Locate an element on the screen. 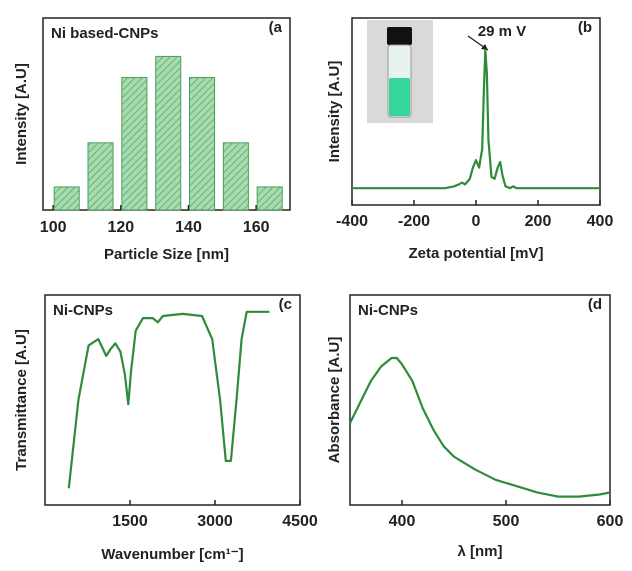 The height and width of the screenshot is (571, 632). panel-title: Ni based-CNPs is located at coordinates (105, 33).